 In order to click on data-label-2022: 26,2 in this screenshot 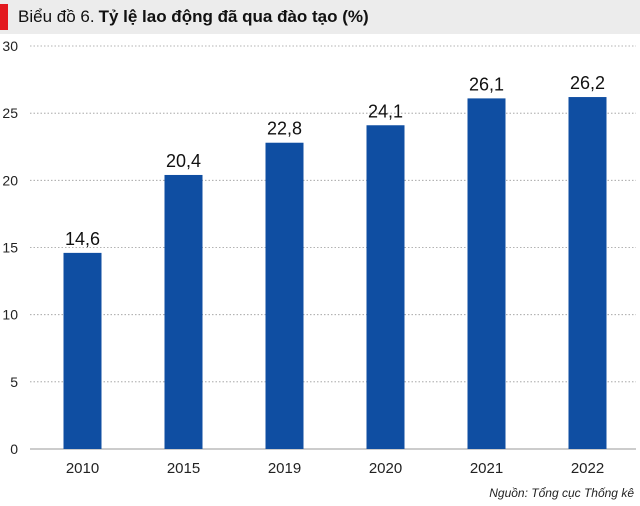, I will do `click(587, 83)`.